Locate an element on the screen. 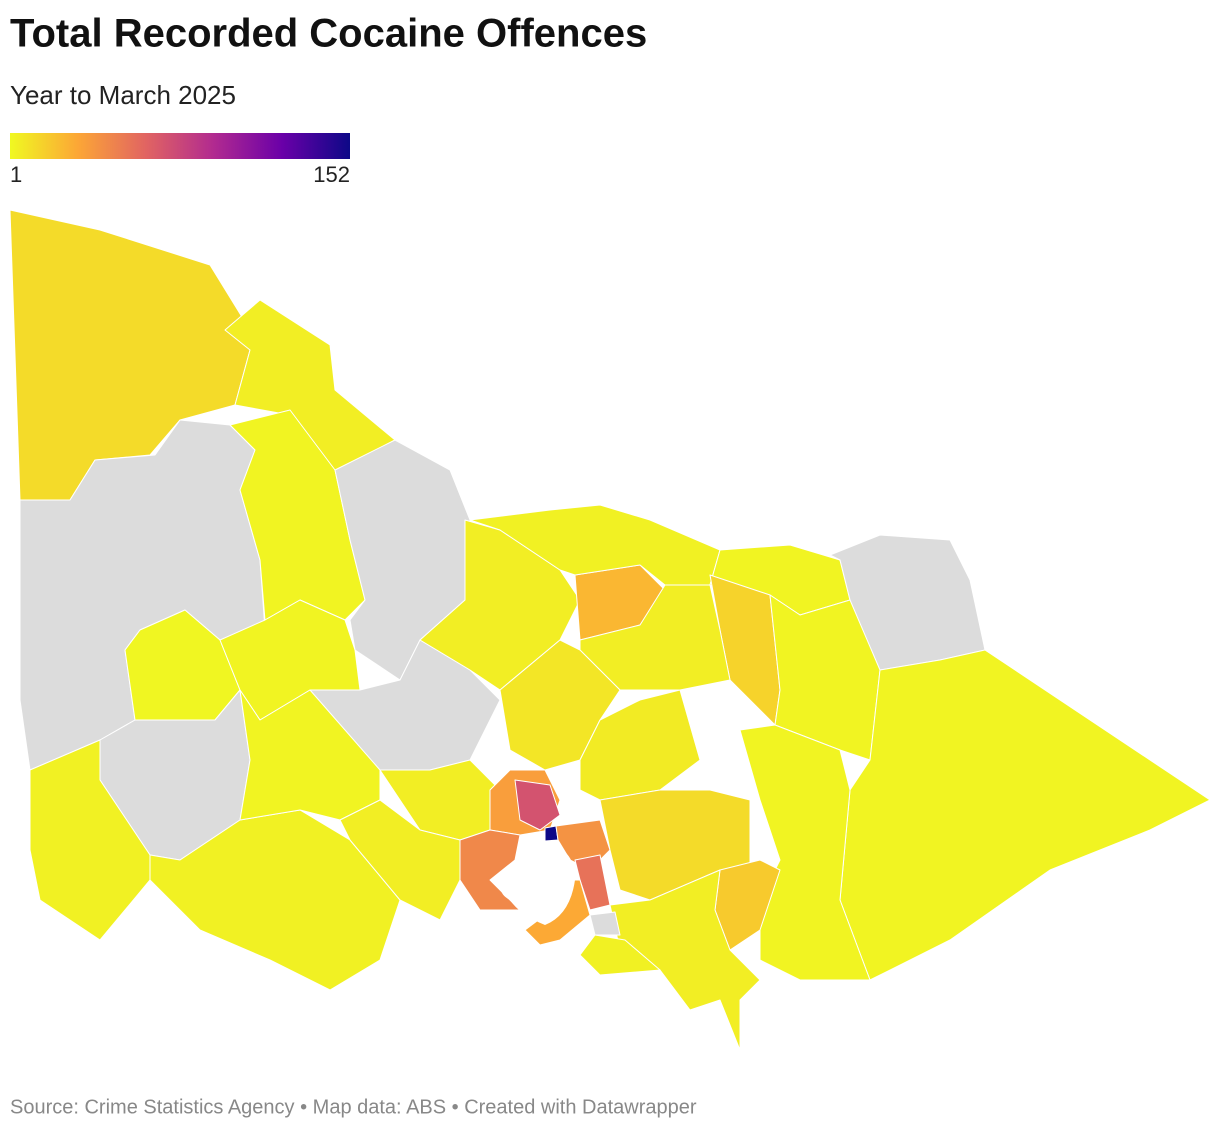 Image resolution: width=1220 pixels, height=1132 pixels. legend-bar is located at coordinates (180, 146).